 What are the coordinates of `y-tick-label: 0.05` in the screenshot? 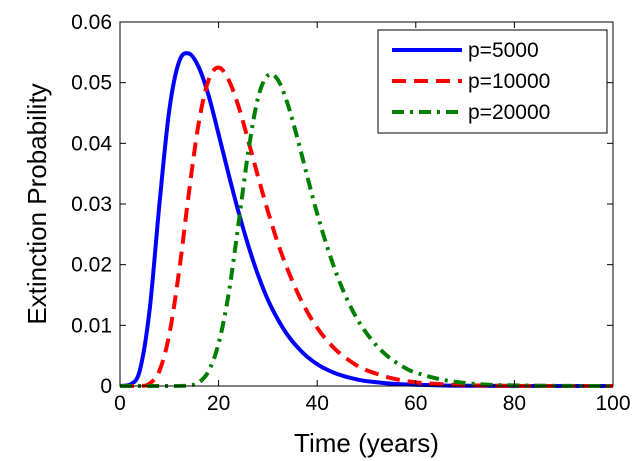 It's located at (91, 83).